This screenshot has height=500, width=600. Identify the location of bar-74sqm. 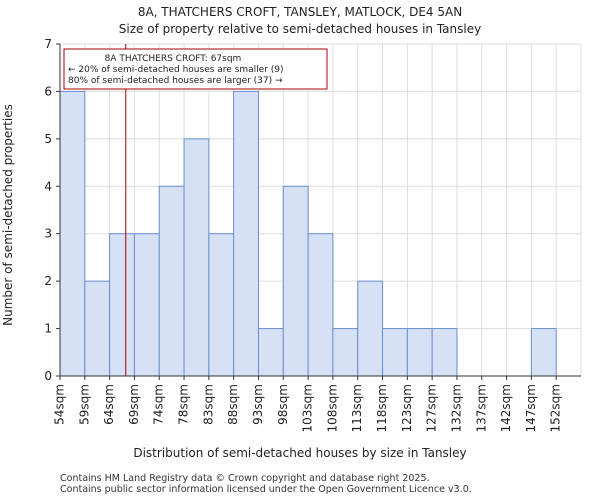
(171, 281).